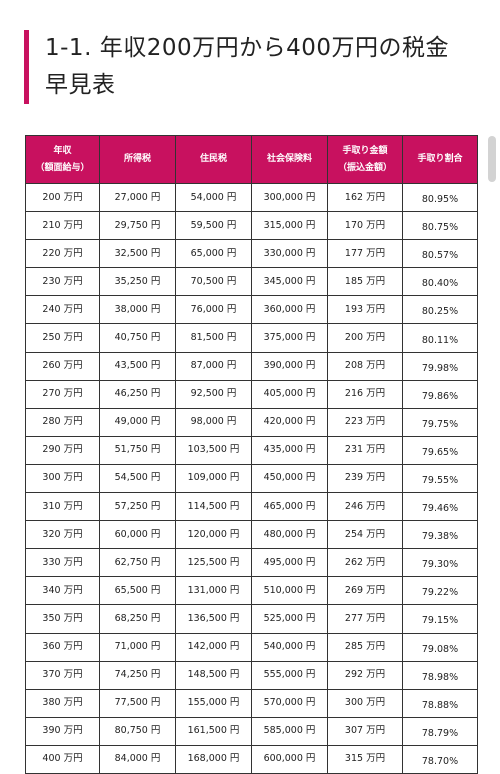  Describe the element at coordinates (213, 563) in the screenshot. I see `cell-resident-tax: 125,500 円` at that location.